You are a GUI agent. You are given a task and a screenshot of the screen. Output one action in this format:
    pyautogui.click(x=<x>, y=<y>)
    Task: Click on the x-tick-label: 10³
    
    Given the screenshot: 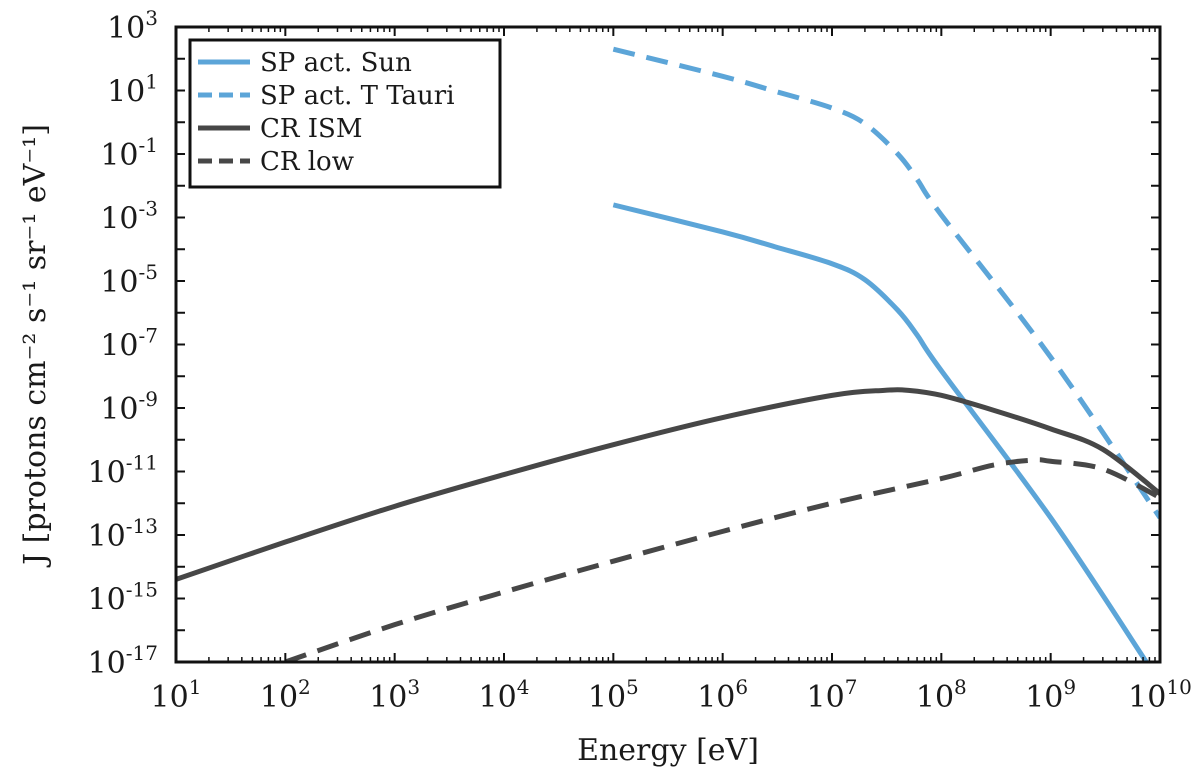 What is the action you would take?
    pyautogui.click(x=394, y=695)
    